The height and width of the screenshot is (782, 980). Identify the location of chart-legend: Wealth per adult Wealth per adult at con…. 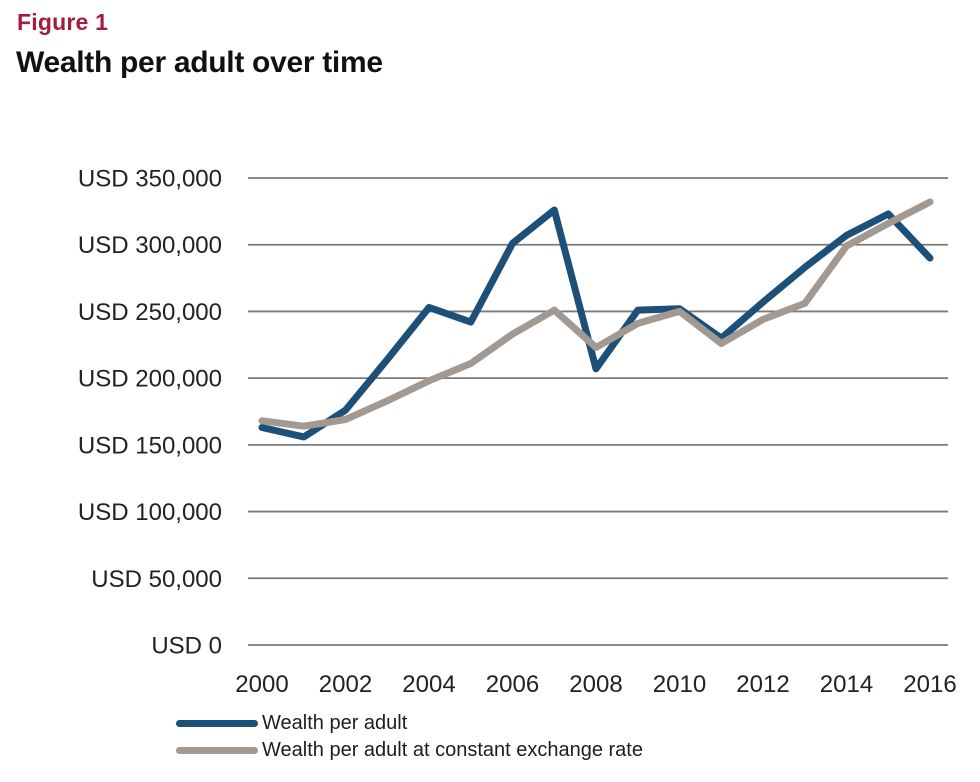
(409, 737).